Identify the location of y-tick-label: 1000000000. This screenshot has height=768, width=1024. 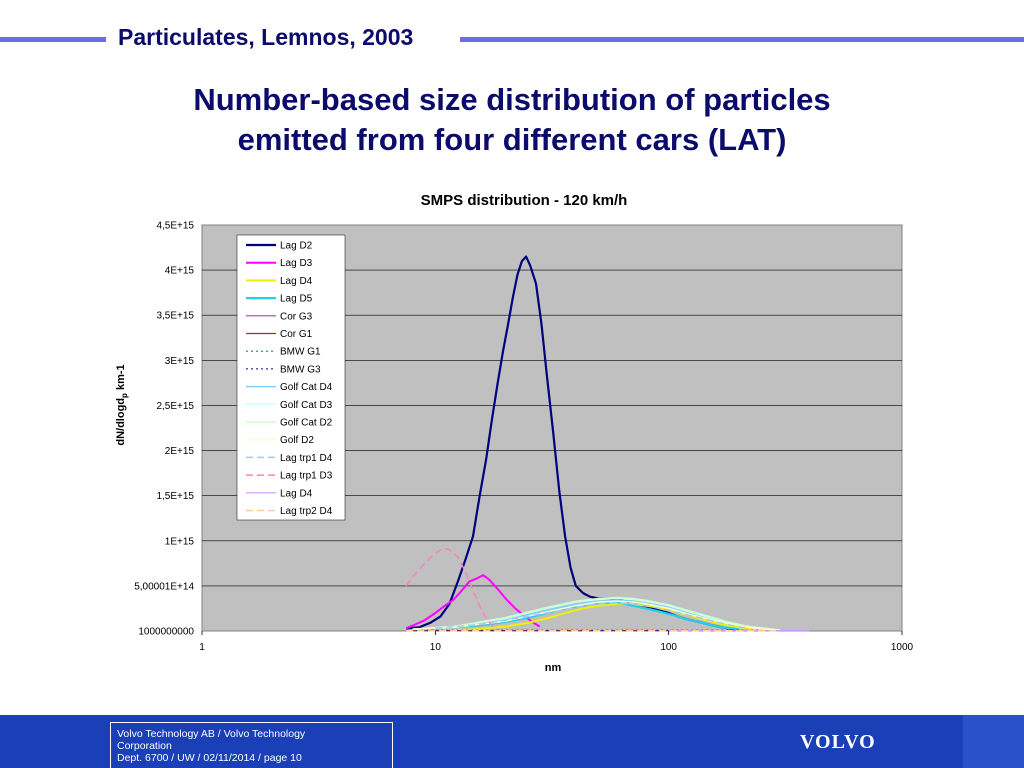
(166, 632).